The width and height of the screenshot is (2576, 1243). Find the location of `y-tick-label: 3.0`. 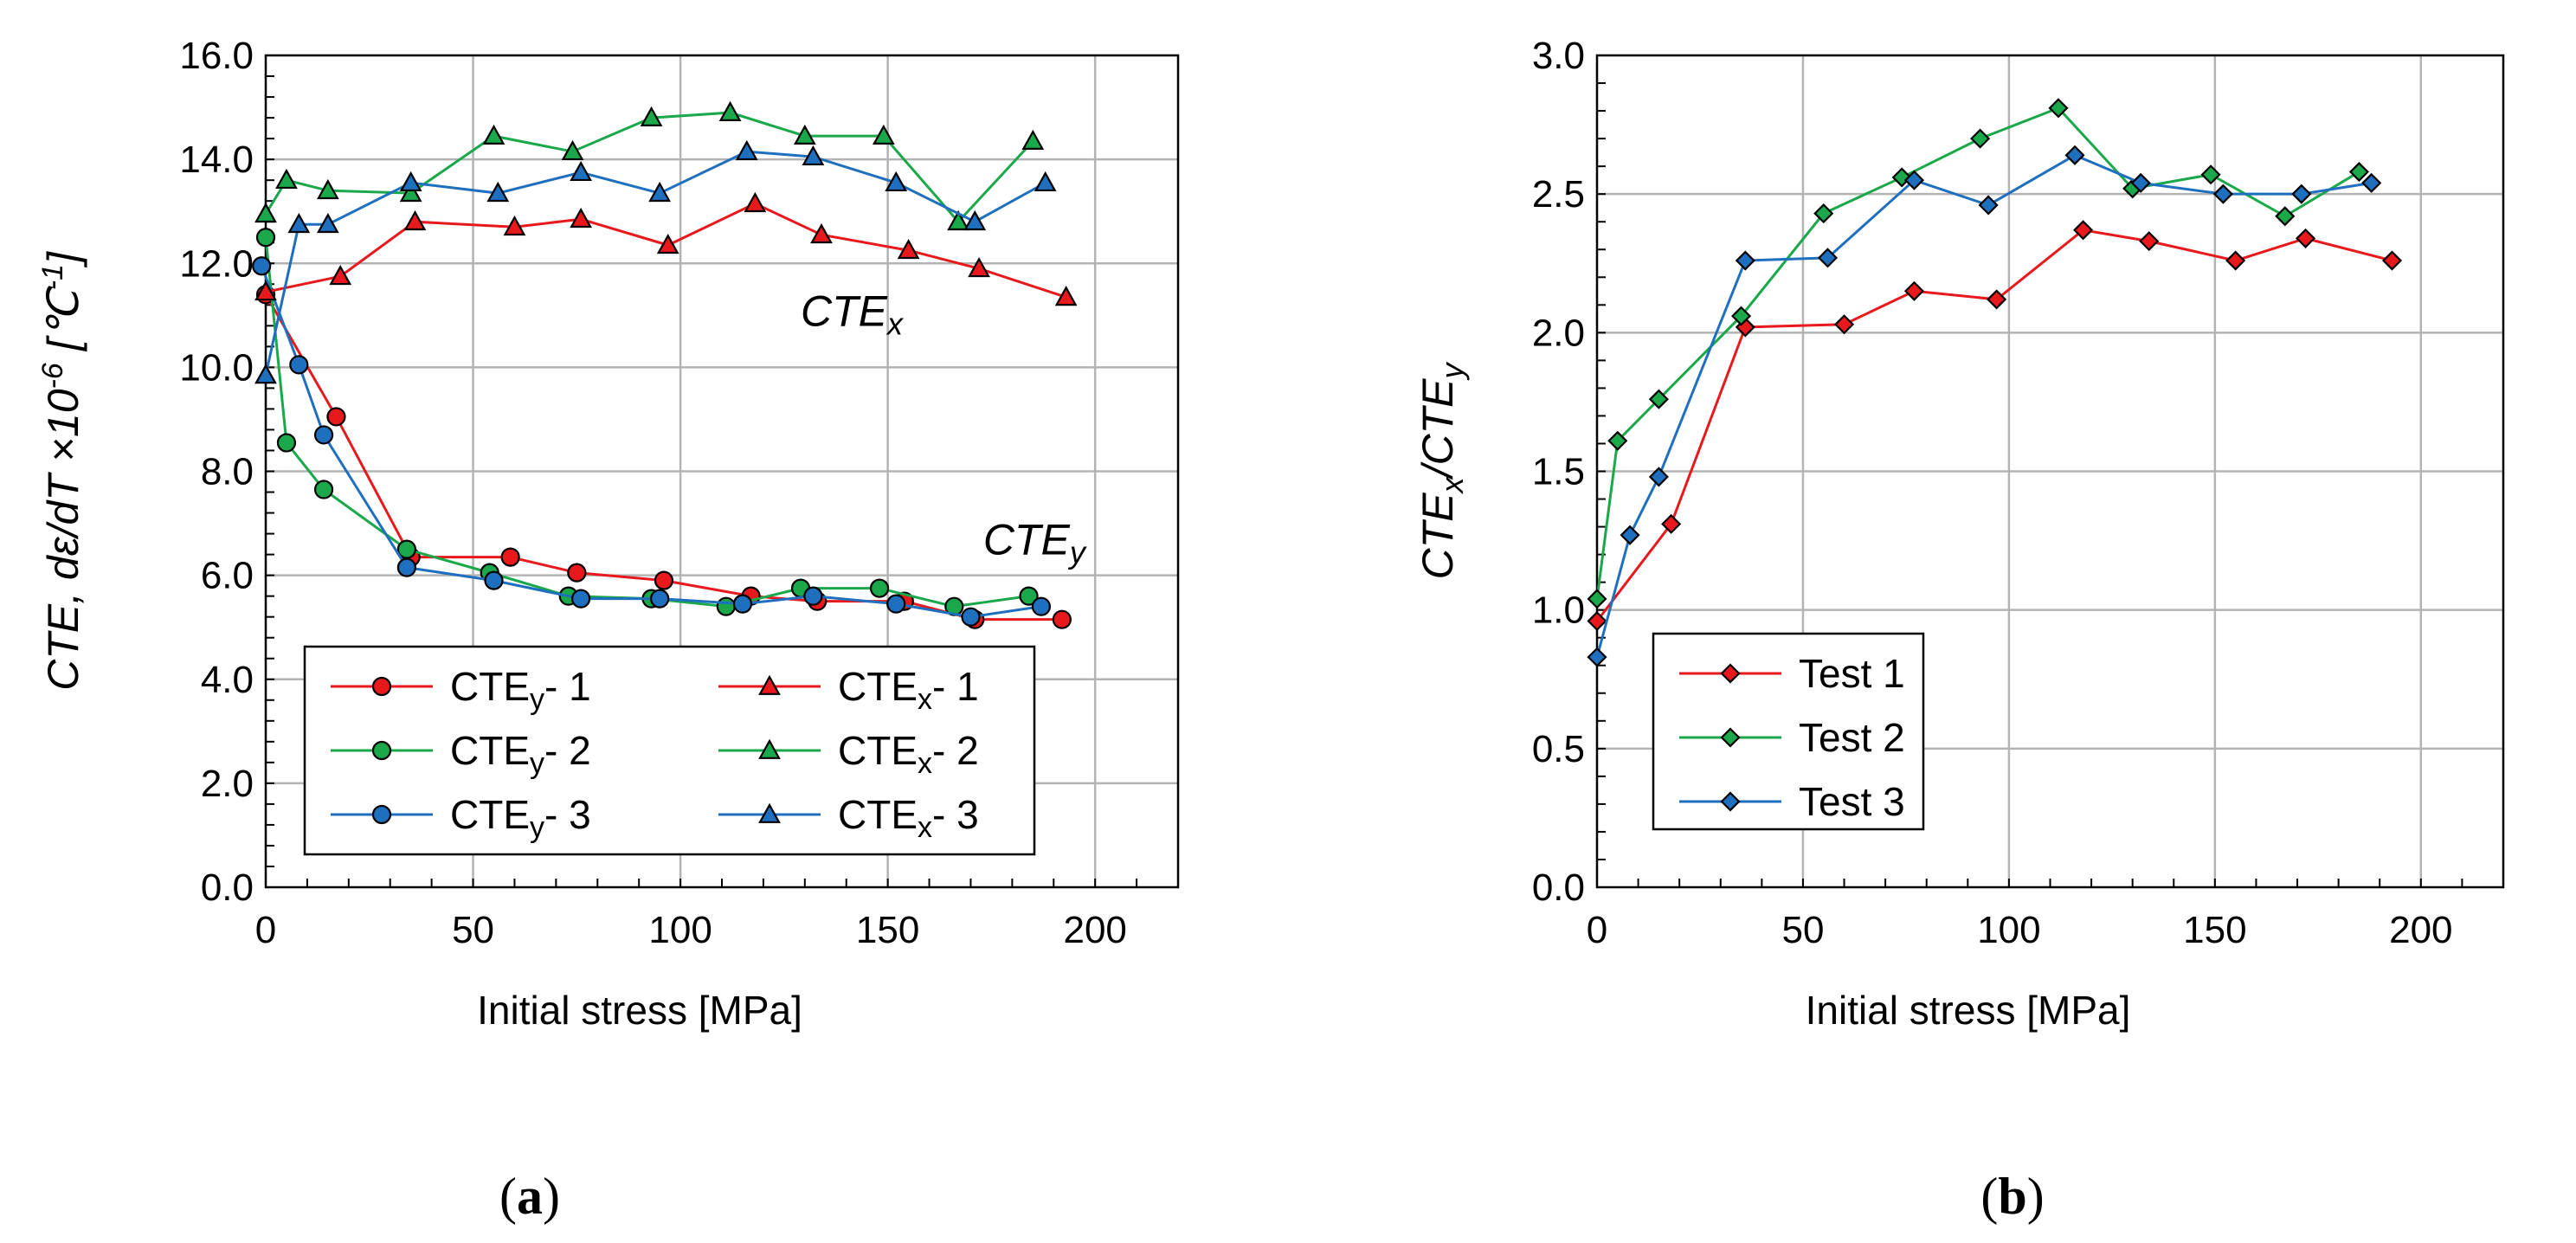

y-tick-label: 3.0 is located at coordinates (1558, 56).